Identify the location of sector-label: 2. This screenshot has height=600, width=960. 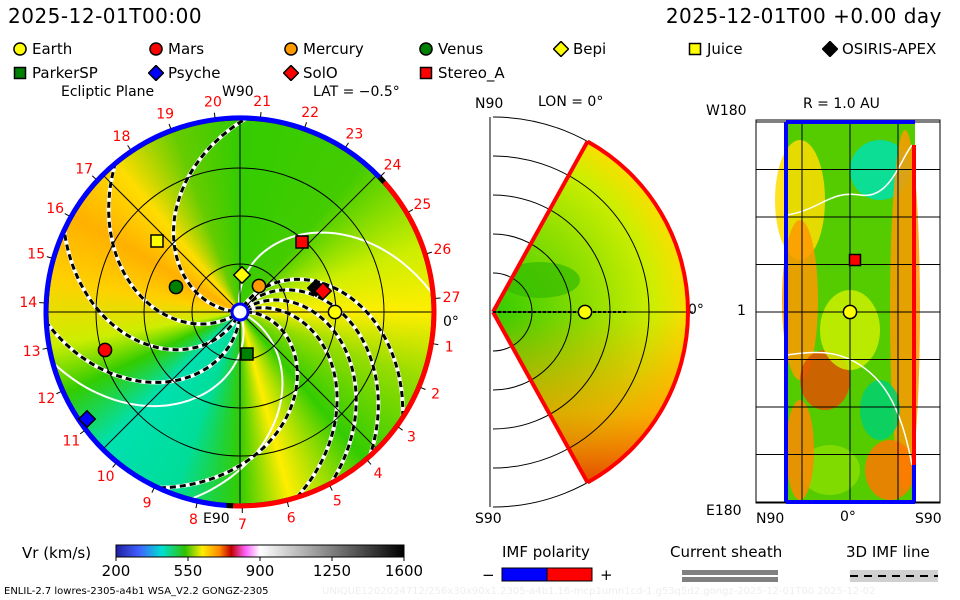
(435, 395).